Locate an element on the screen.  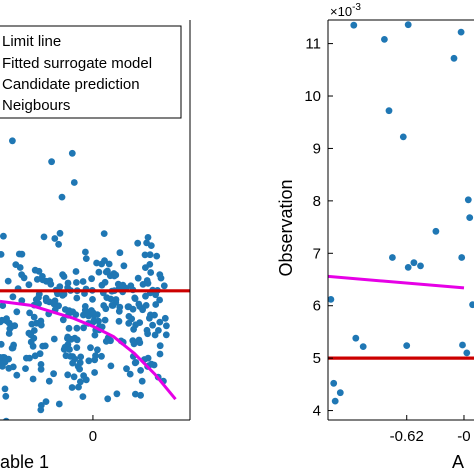
right-y-tick-label: 6 is located at coordinates (317, 306).